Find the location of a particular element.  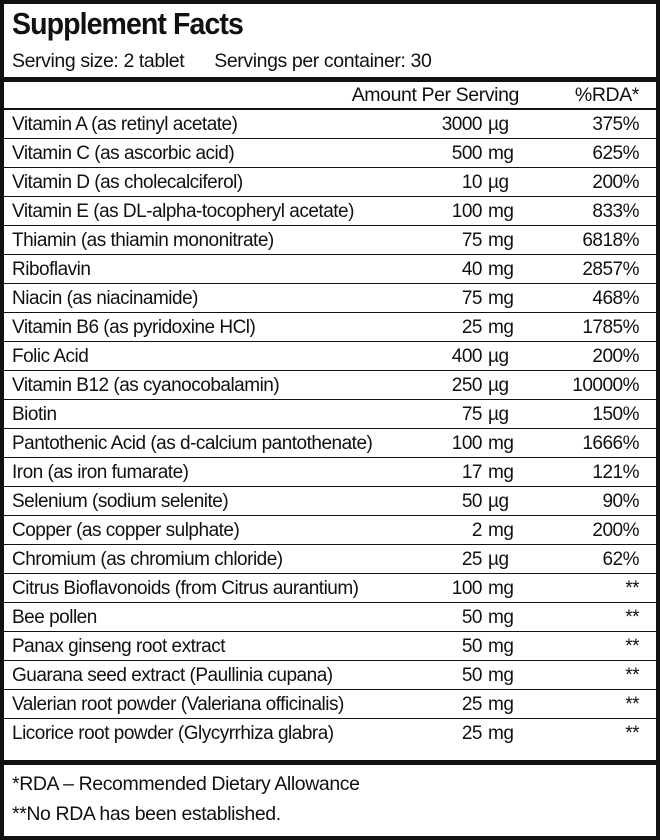

rda-percent: 468% is located at coordinates (615, 298).